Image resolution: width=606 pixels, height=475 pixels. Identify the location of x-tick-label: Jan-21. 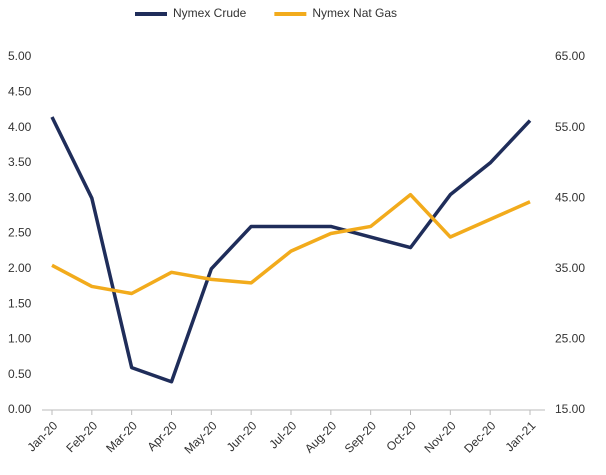
(521, 436).